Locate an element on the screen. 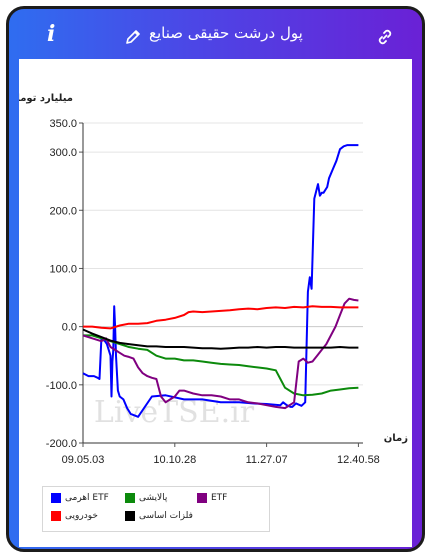 The width and height of the screenshot is (433, 559). legend-item: اهرمی ETF is located at coordinates (80, 499).